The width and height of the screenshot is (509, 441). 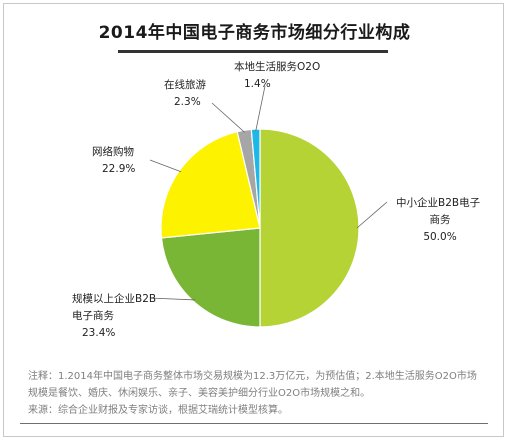 What do you see at coordinates (158, 410) in the screenshot?
I see `source-line: 来源：综合企业财报及专家访谈，根据艾瑞统计模型核算。` at bounding box center [158, 410].